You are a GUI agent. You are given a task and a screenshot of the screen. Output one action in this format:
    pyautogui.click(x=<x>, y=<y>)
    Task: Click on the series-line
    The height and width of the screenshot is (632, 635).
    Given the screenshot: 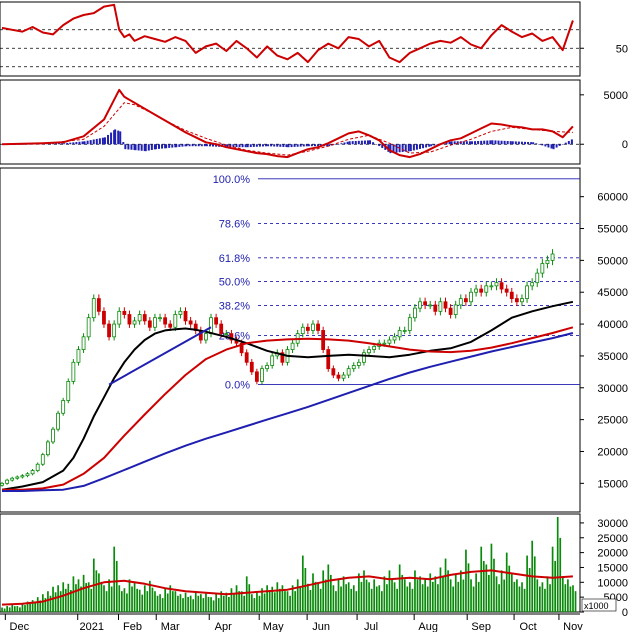 What is the action you would take?
    pyautogui.click(x=287, y=123)
    